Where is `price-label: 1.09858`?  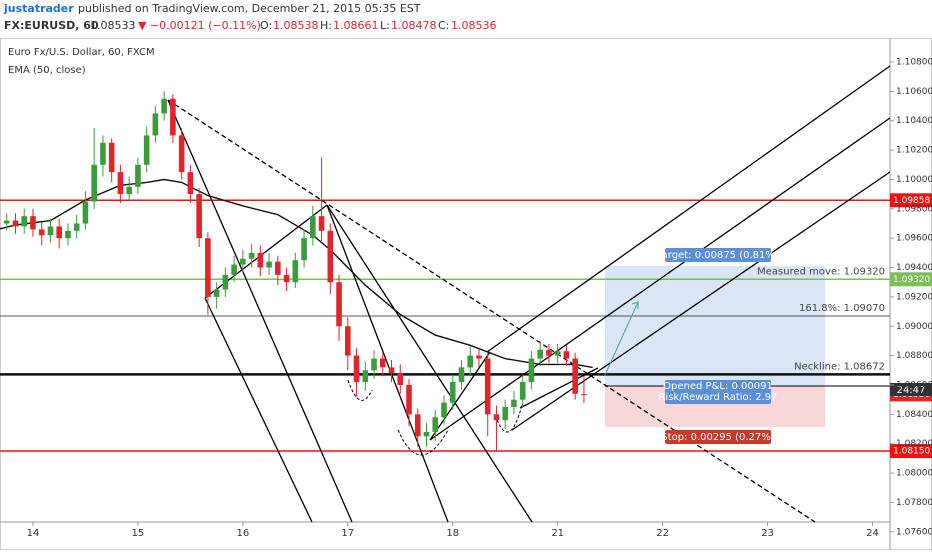
price-label: 1.09858 is located at coordinates (911, 201).